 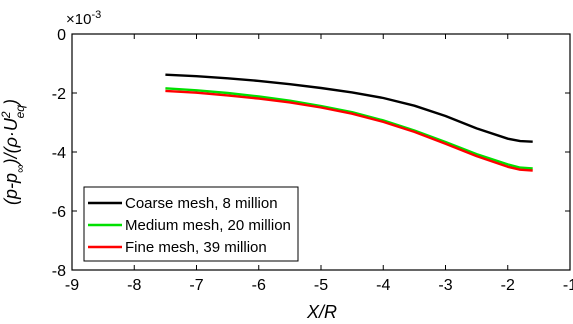 What do you see at coordinates (196, 247) in the screenshot?
I see `legend-label-2: Fine mesh, 39 million` at bounding box center [196, 247].